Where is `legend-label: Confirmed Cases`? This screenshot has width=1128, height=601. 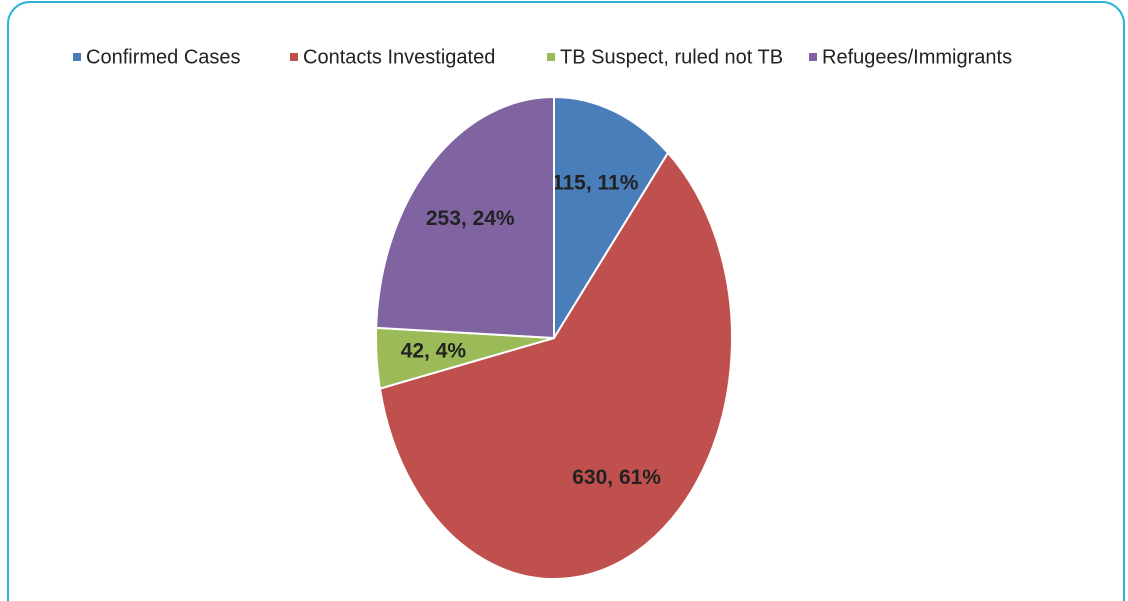
legend-label: Confirmed Cases is located at coordinates (163, 57).